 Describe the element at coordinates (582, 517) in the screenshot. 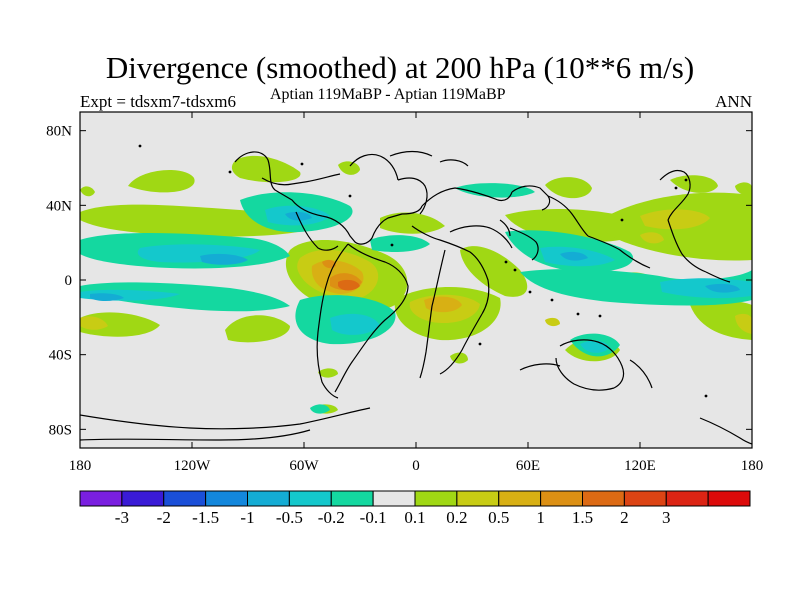

I see `colorbar-label: 1.5` at that location.